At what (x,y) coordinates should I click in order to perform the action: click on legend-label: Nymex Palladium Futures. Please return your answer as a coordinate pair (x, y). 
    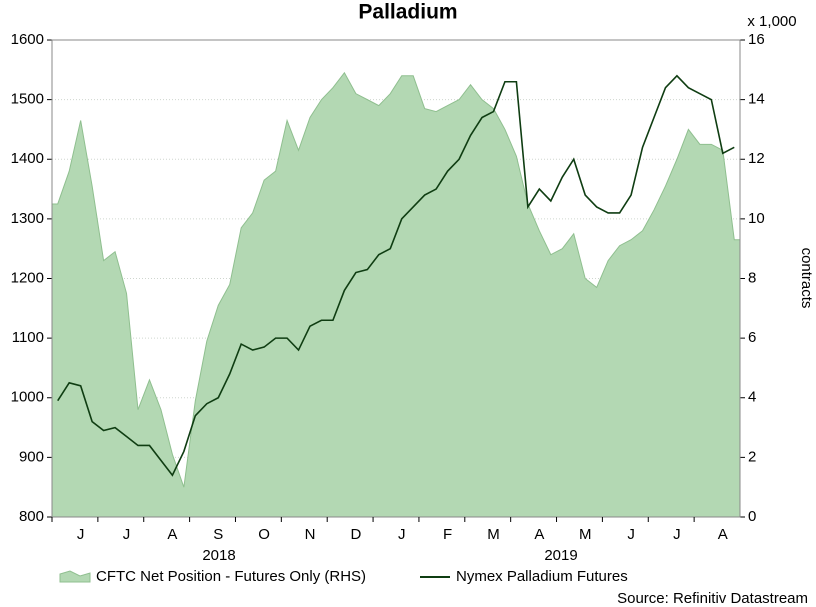
    Looking at the image, I should click on (542, 576).